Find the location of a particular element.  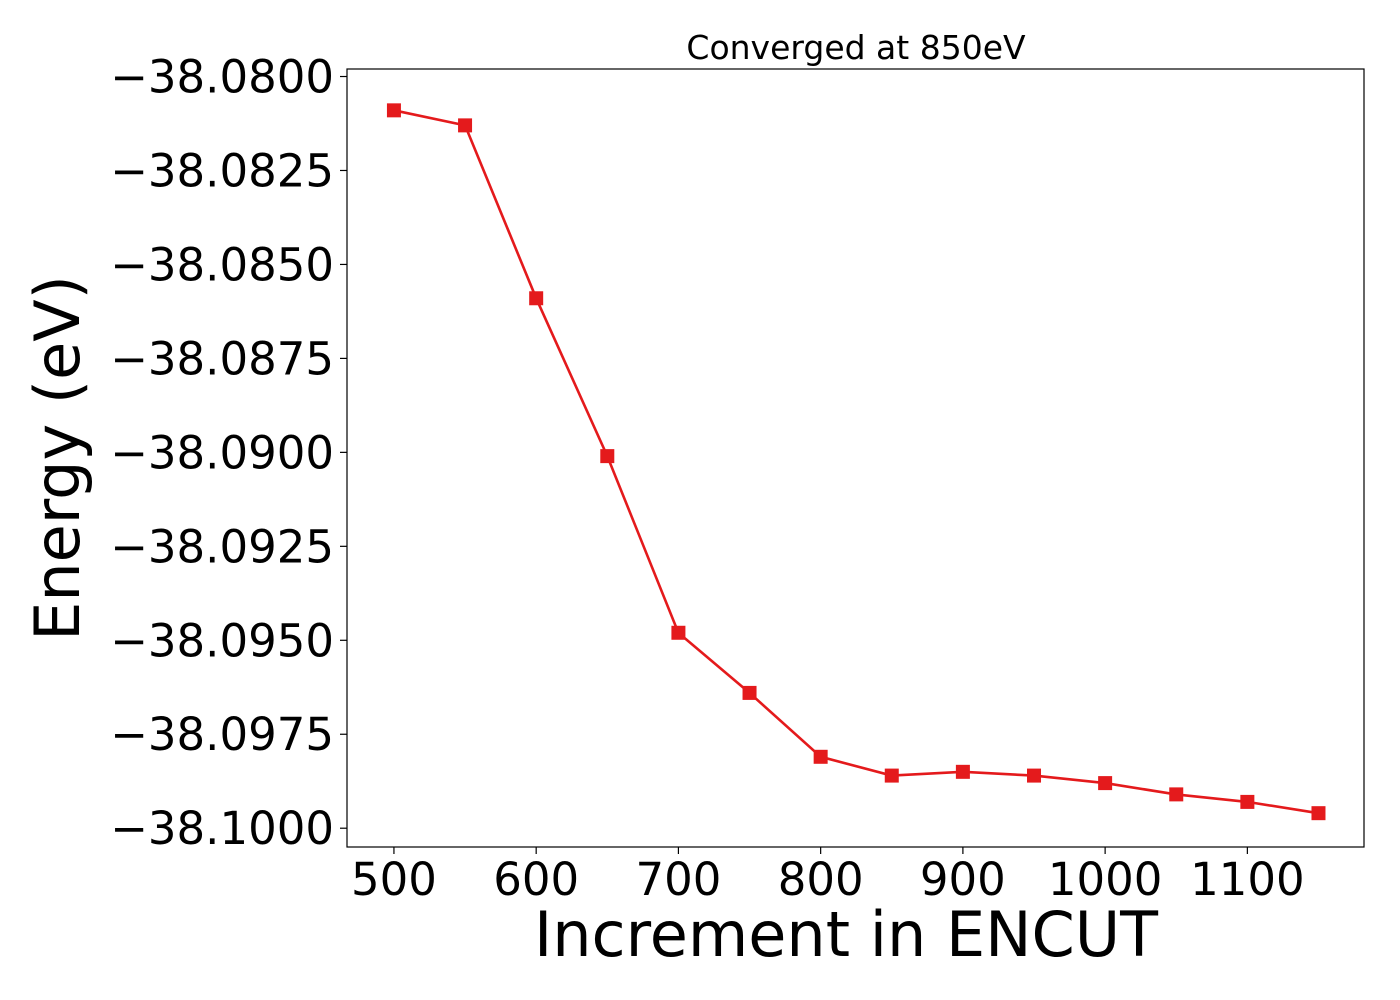

x-tick-label: 900 is located at coordinates (963, 879).